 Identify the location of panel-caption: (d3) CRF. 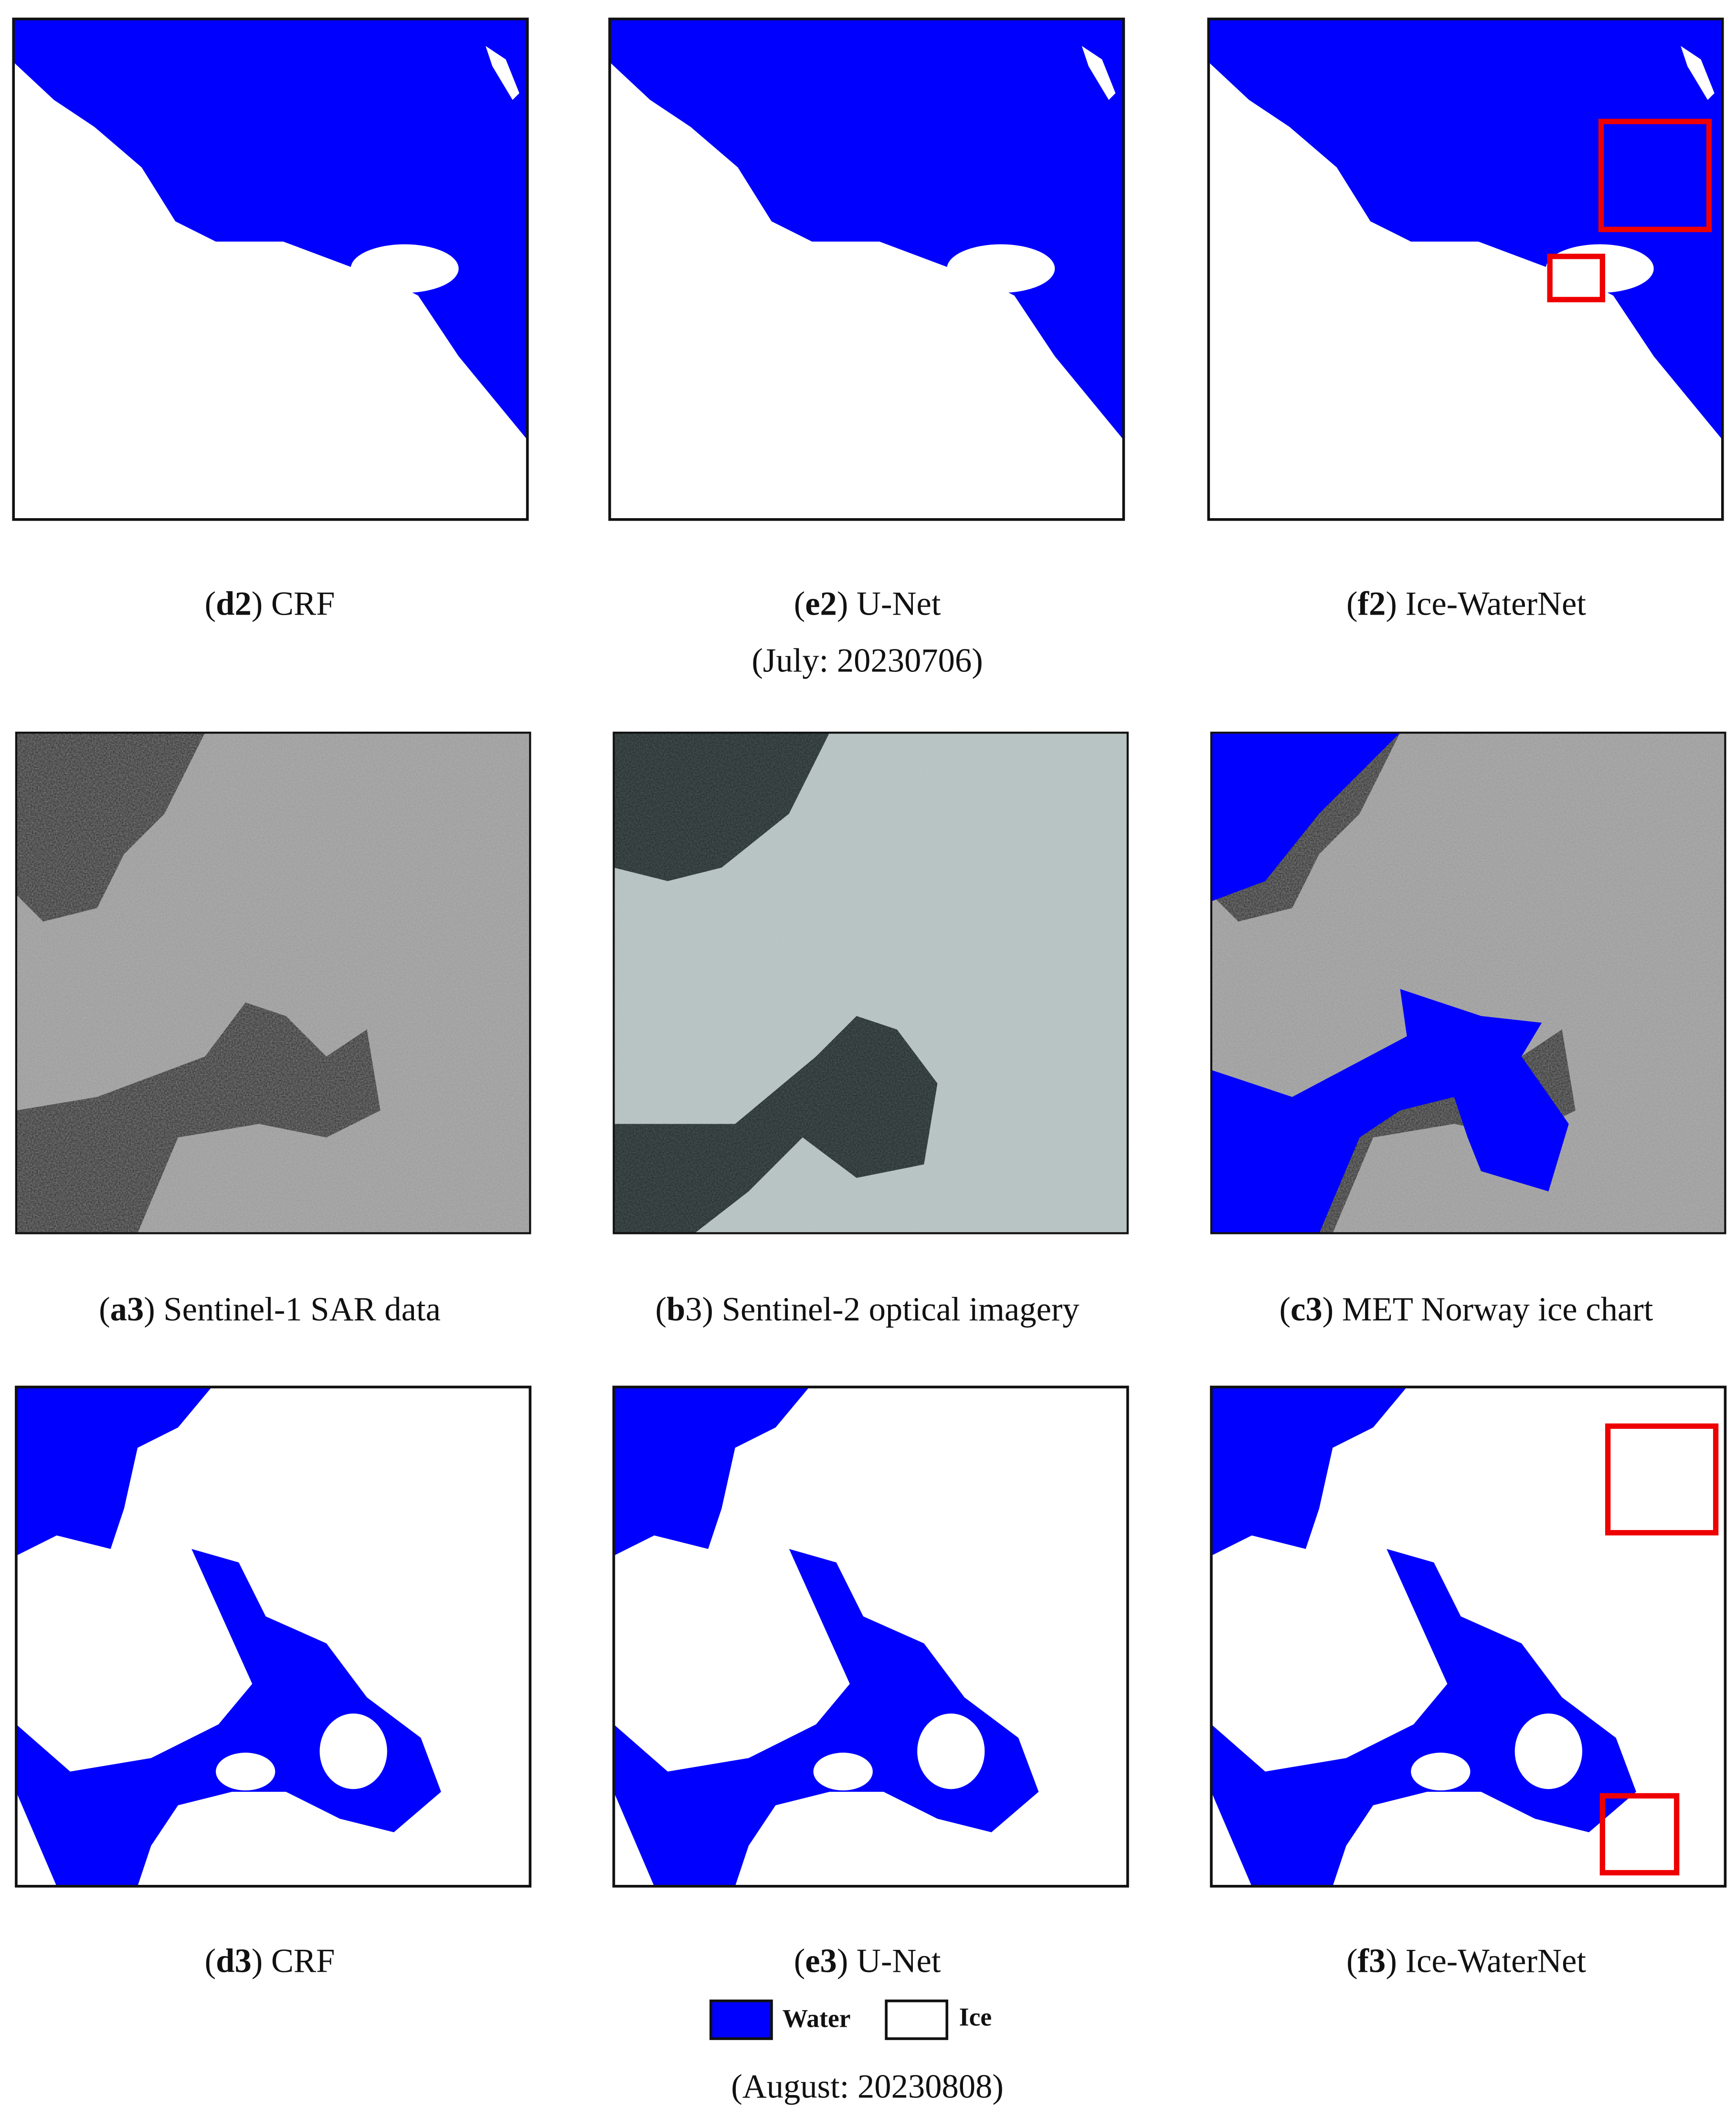
(270, 1961).